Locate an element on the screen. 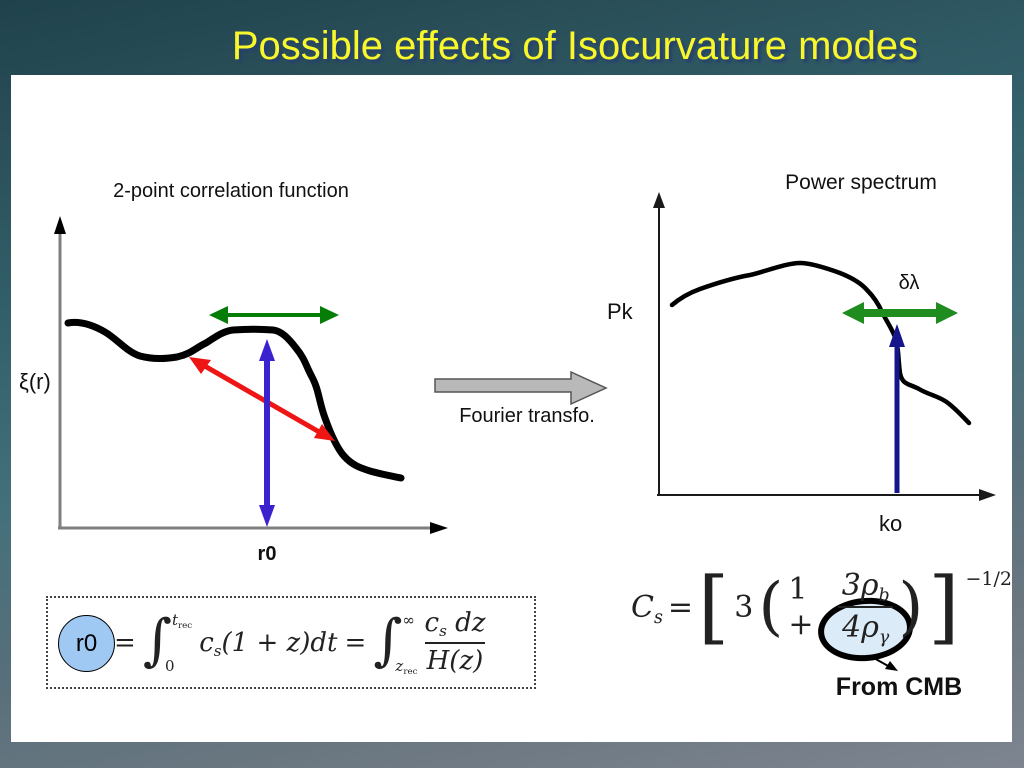 This screenshot has height=768, width=1024. cs-equation: Cs = [ 3 ( 1 + 3ρb 4ργ ) ] −1/2 is located at coordinates (822, 612).